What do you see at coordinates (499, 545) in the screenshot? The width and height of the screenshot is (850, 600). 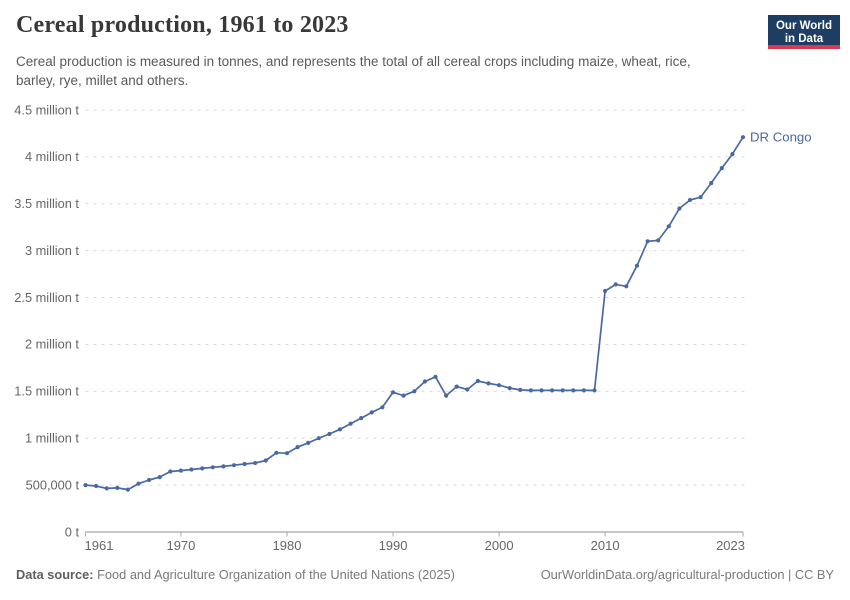 I see `x-tick-label: 2000` at bounding box center [499, 545].